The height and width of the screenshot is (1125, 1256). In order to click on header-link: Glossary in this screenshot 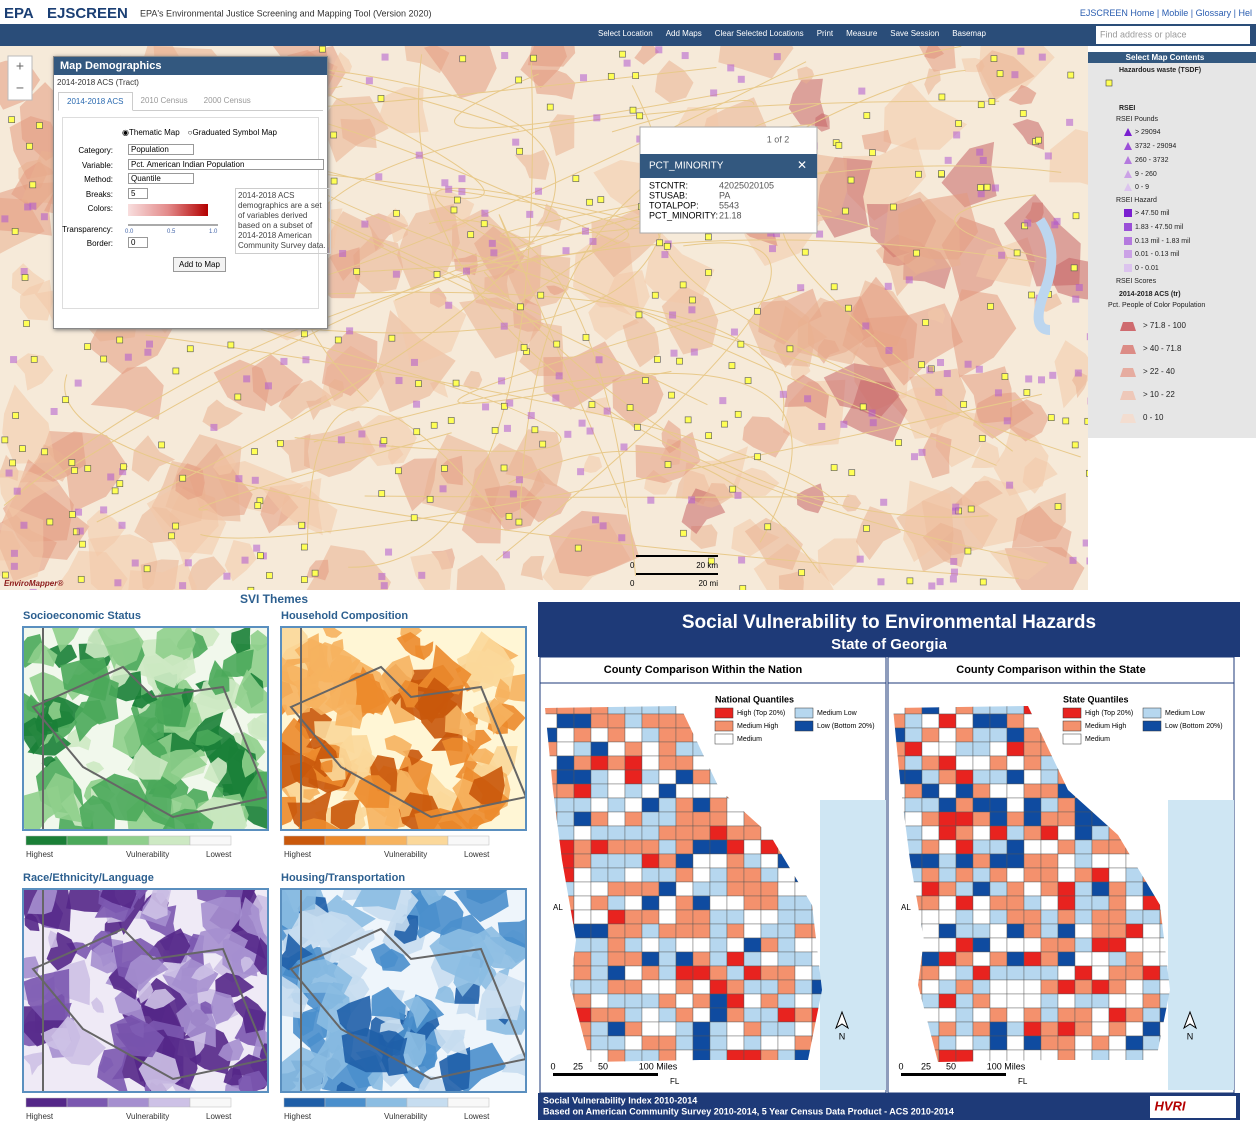, I will do `click(1213, 13)`.